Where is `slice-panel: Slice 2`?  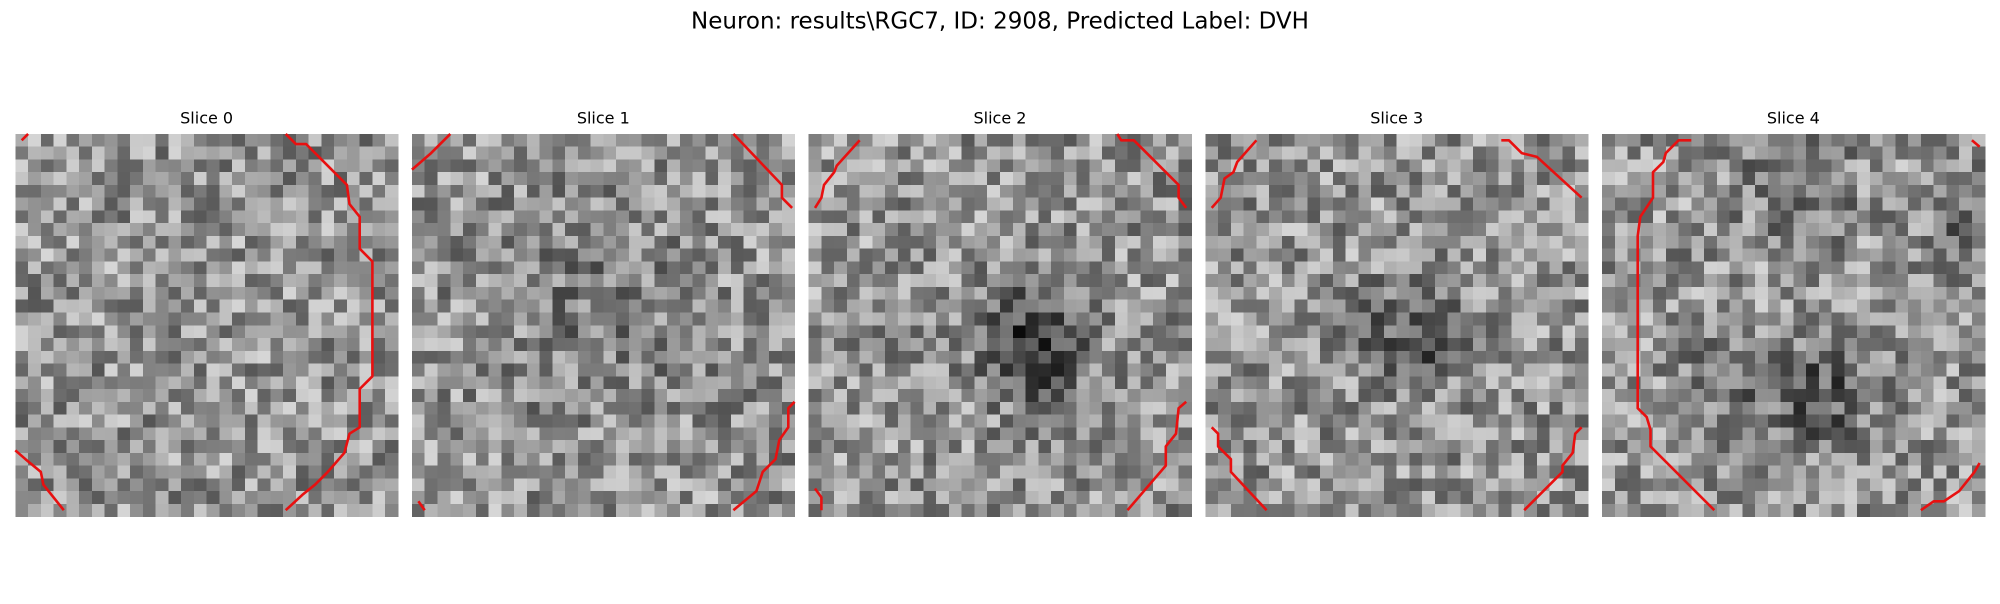
slice-panel: Slice 2 is located at coordinates (1000, 313).